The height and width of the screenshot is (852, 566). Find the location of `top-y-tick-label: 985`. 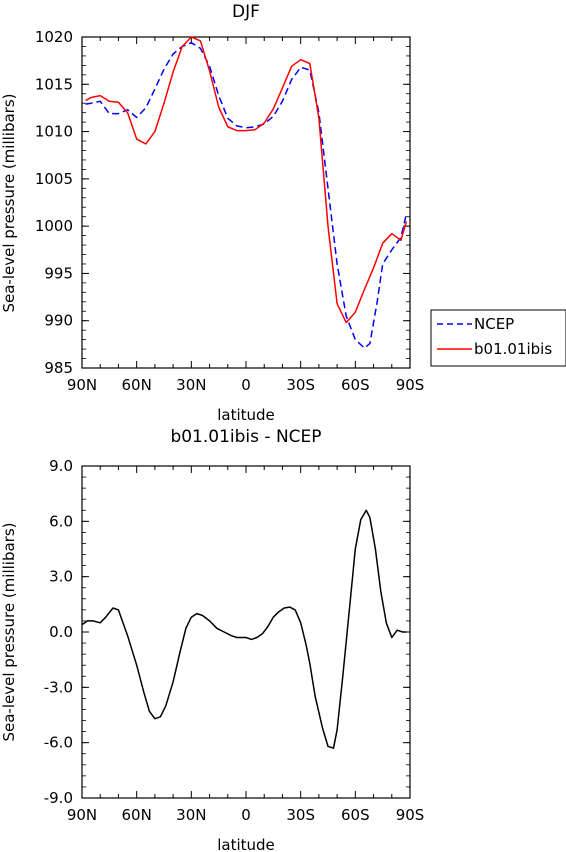

top-y-tick-label: 985 is located at coordinates (58, 368).